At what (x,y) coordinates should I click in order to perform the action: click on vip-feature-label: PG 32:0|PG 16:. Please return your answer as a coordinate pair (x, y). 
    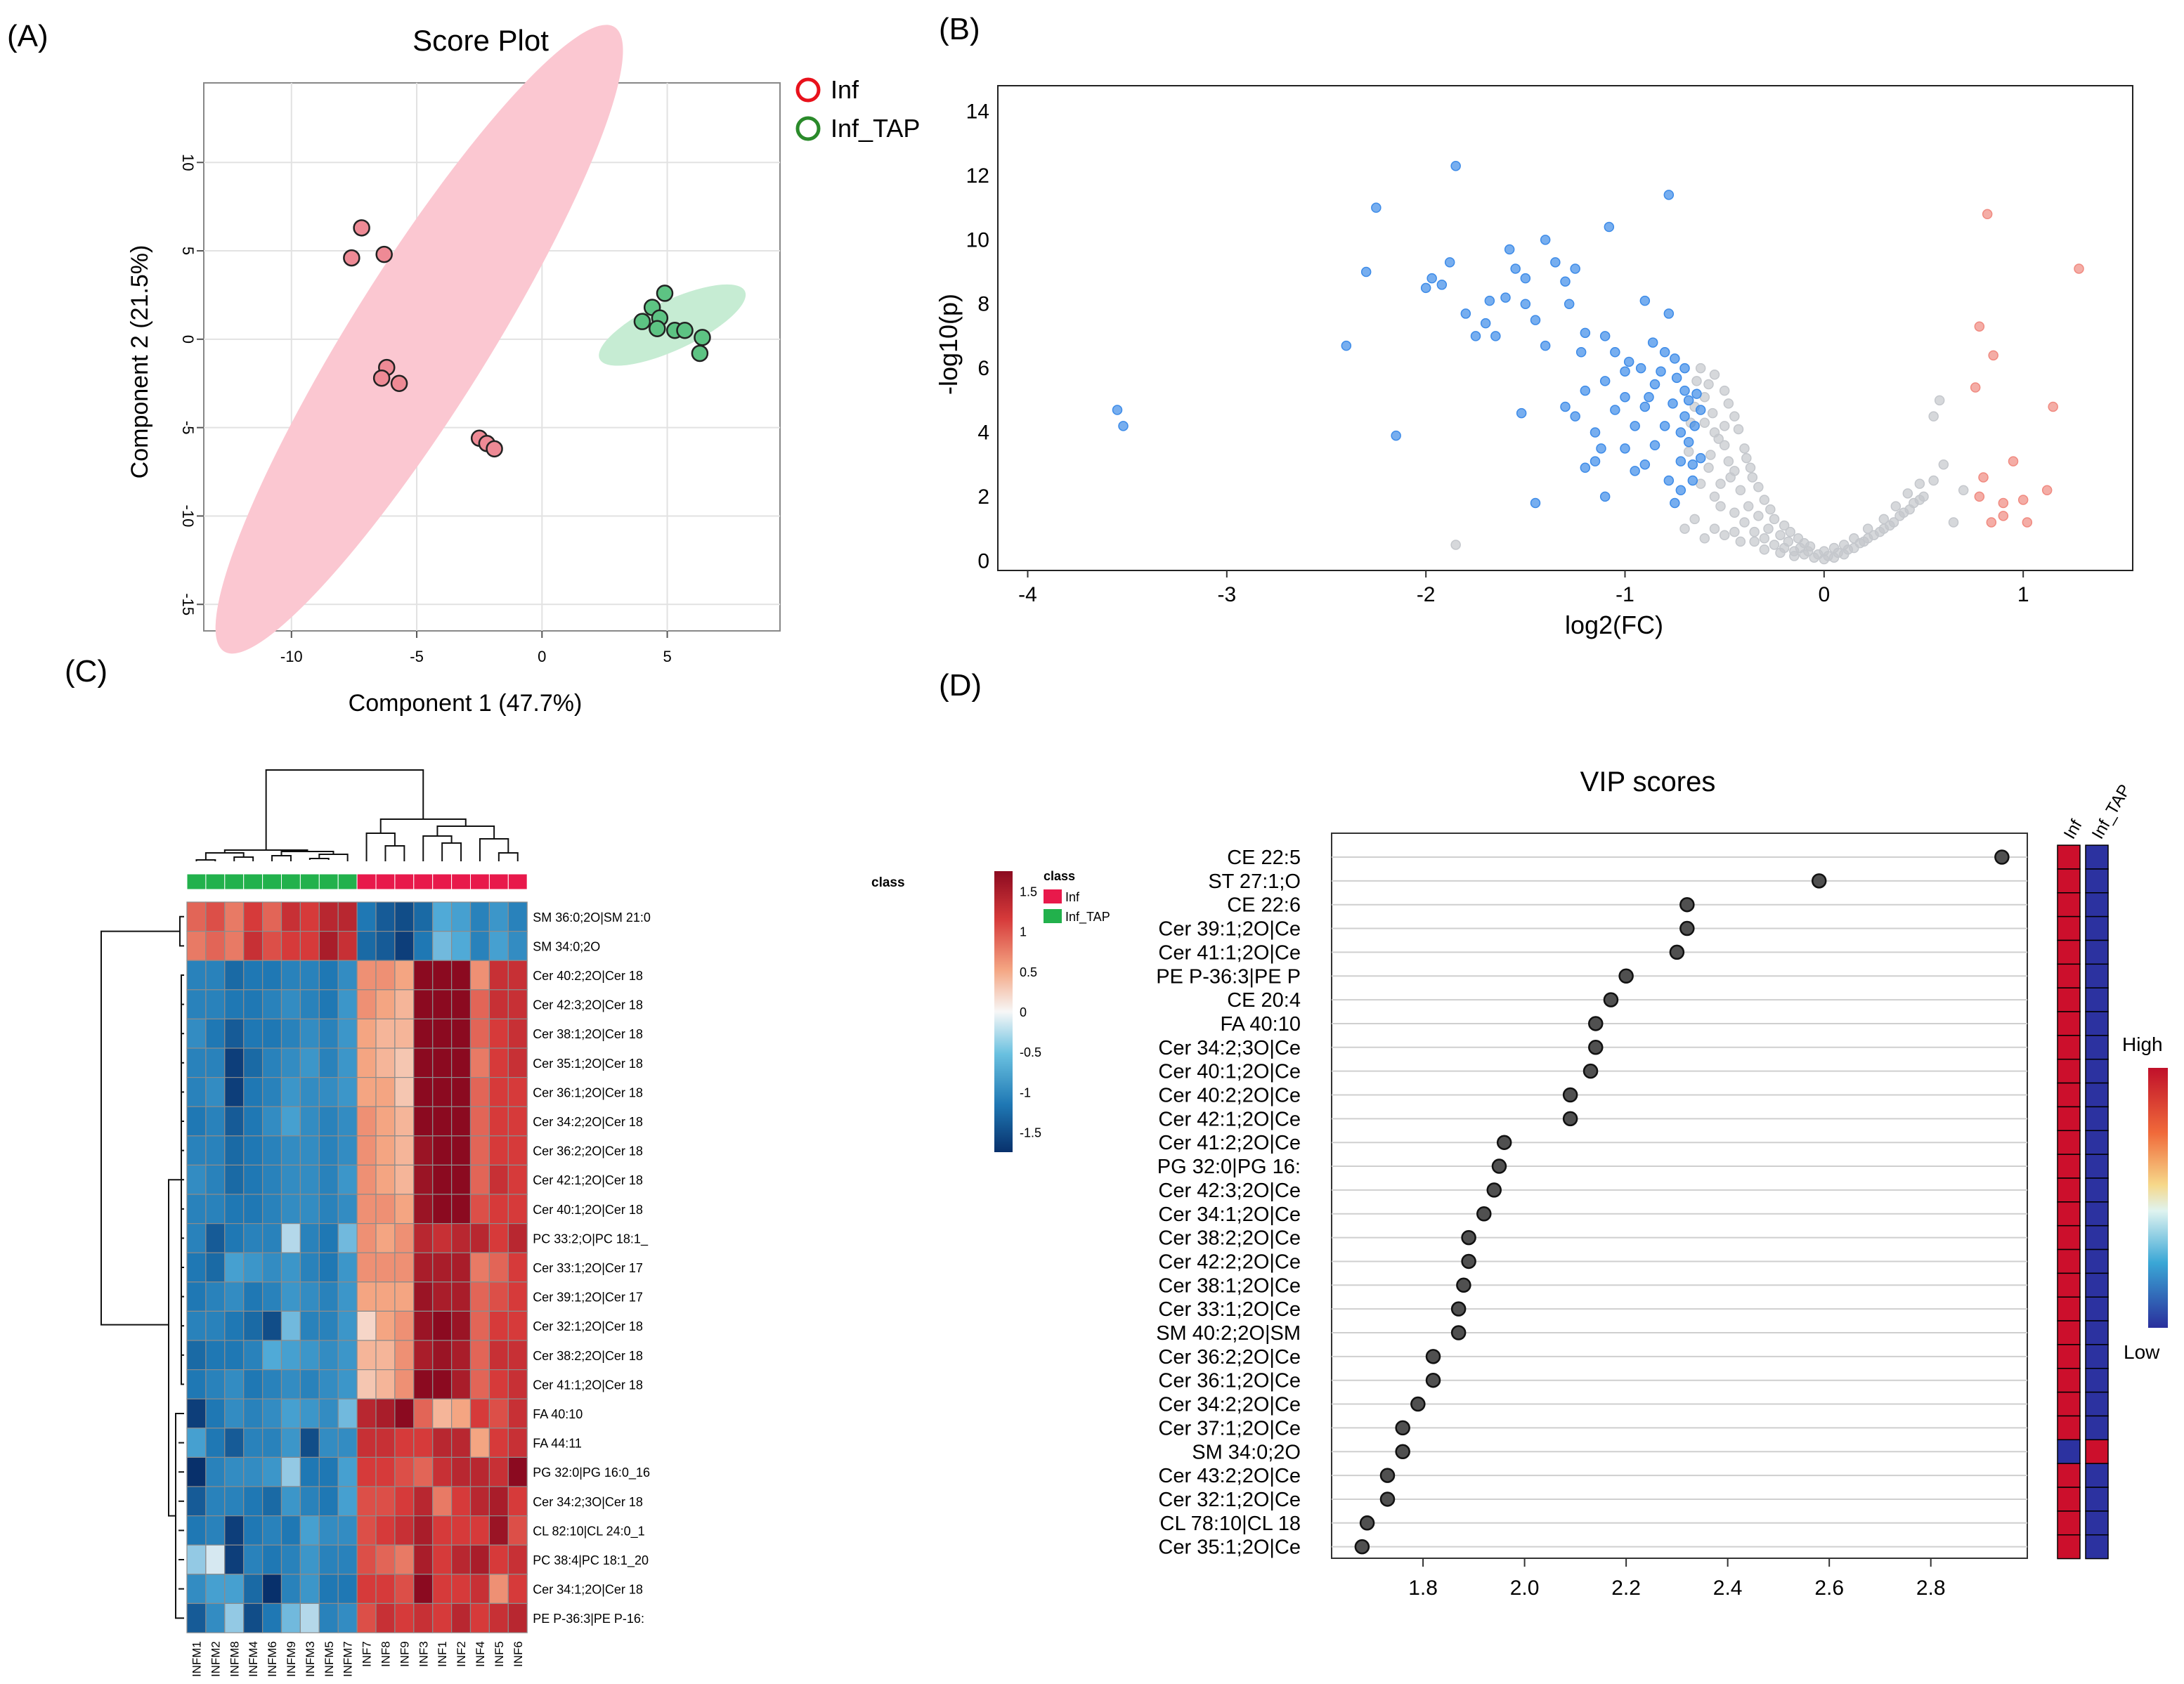
    Looking at the image, I should click on (1229, 1167).